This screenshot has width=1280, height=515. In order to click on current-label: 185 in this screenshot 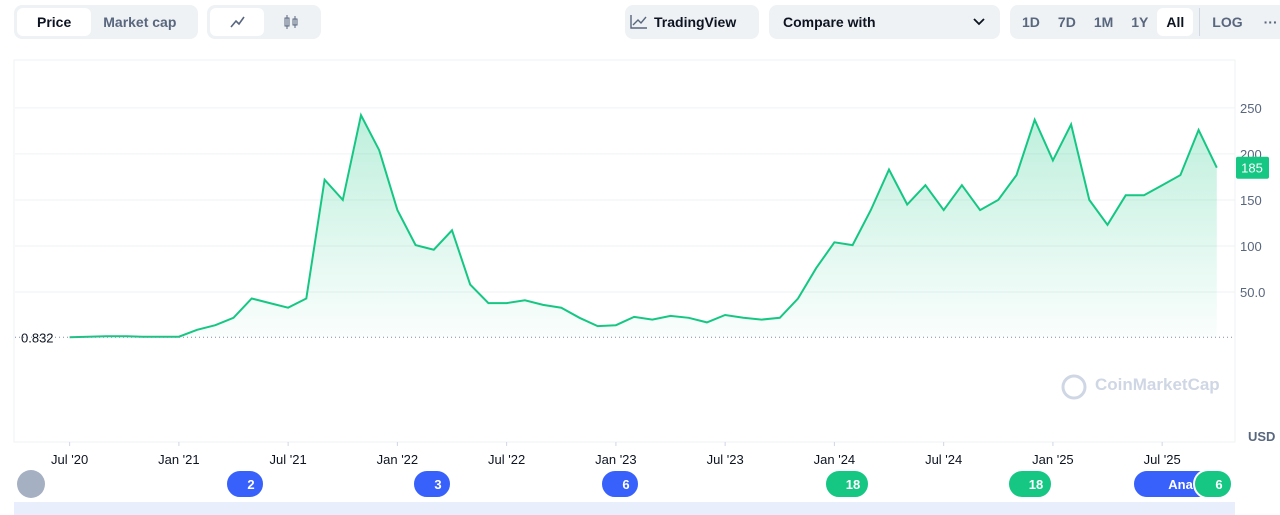, I will do `click(1252, 168)`.